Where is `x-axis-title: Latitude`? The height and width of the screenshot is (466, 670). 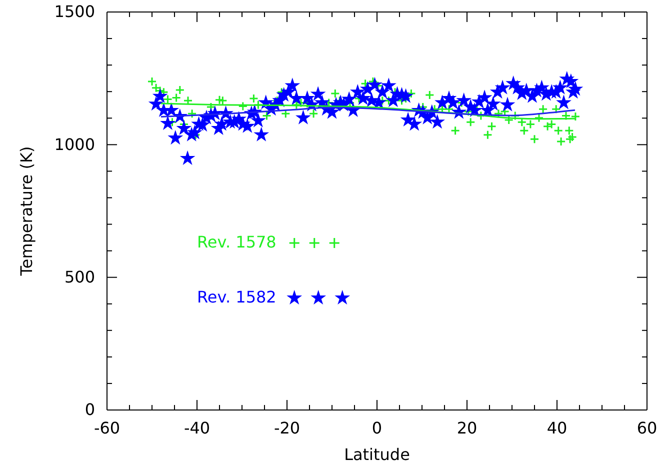
x-axis-title: Latitude is located at coordinates (377, 454).